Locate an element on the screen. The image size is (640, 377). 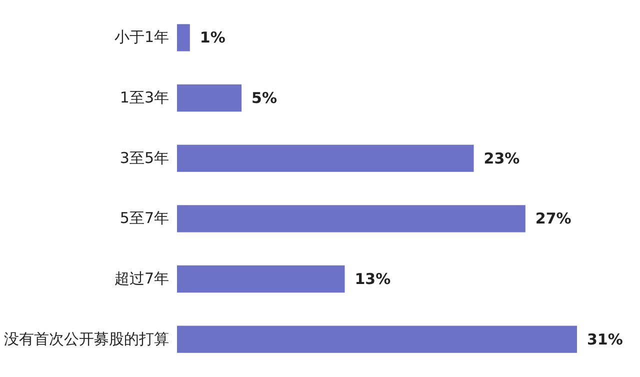
data-label: 13% is located at coordinates (372, 279).